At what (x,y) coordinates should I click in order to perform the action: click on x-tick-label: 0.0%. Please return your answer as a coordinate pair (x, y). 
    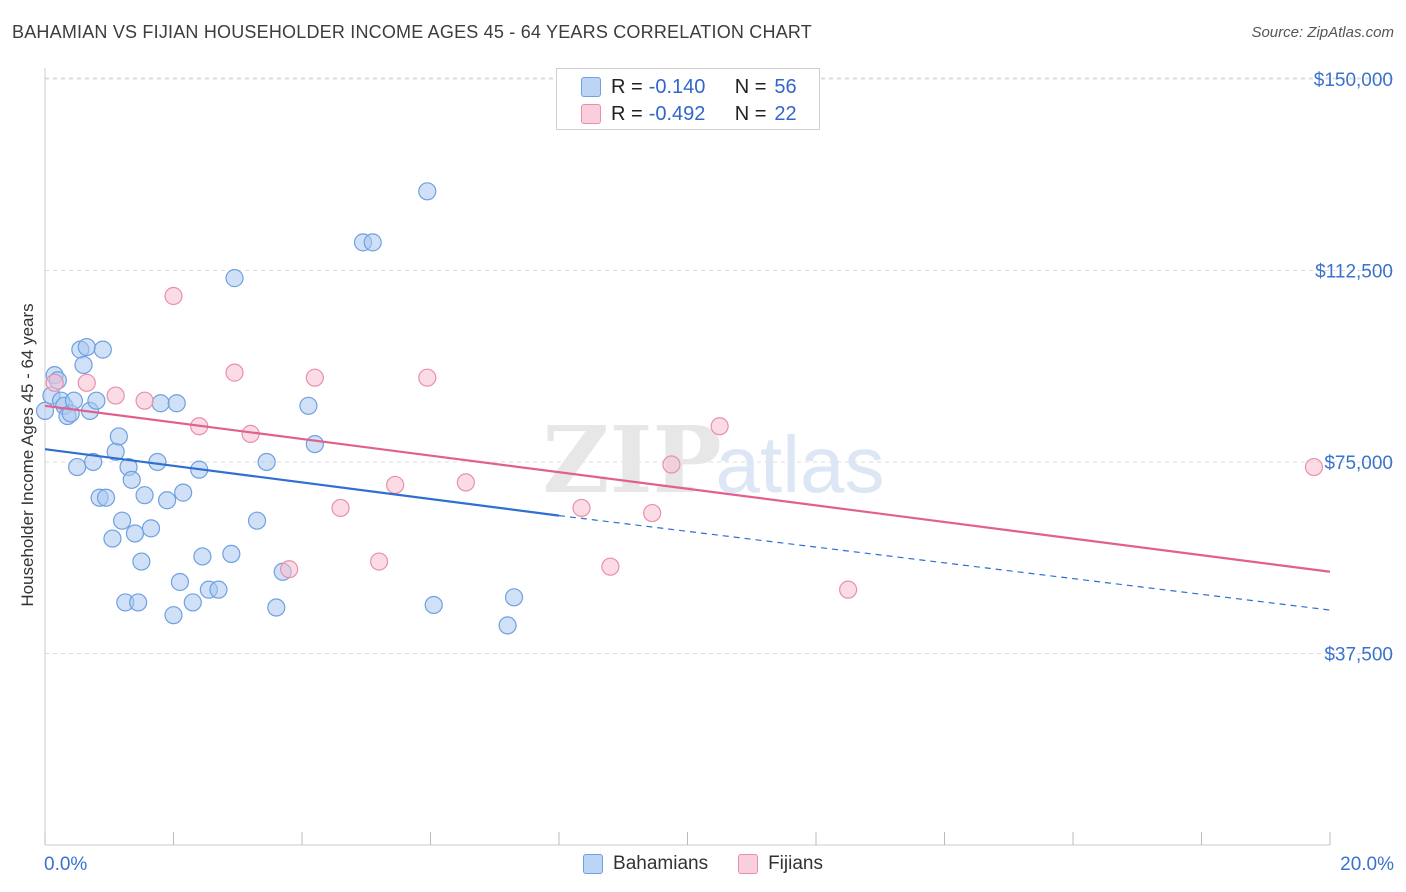
    Looking at the image, I should click on (65, 864).